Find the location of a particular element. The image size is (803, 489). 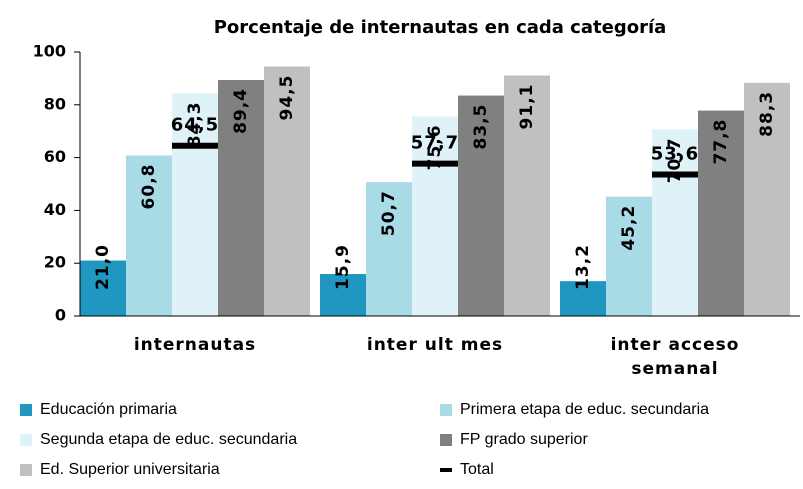

data-label: 84,3 is located at coordinates (195, 124).